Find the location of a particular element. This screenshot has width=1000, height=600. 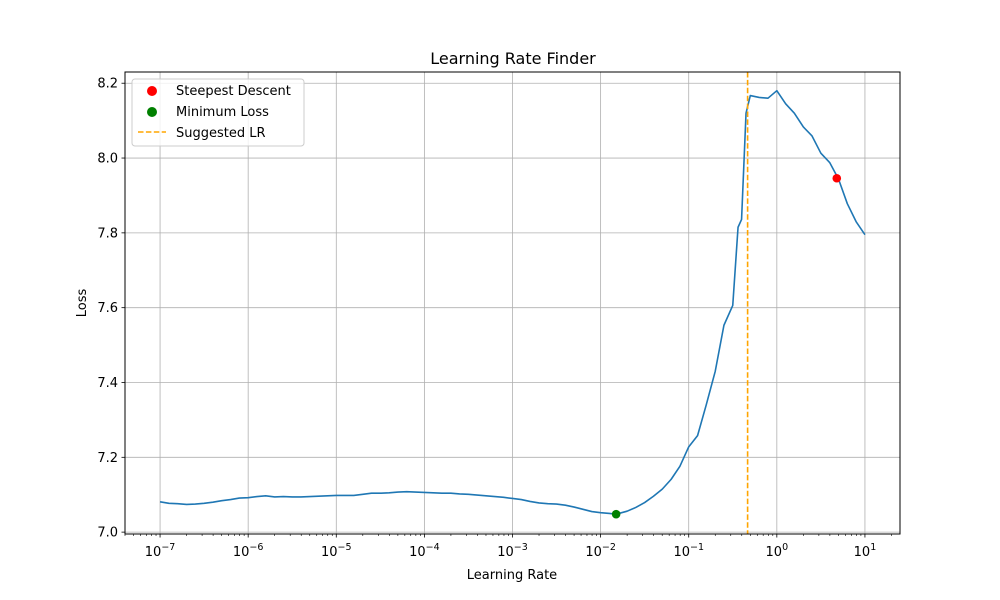

legend-minimum-loss-label: Minimum Loss is located at coordinates (222, 112).